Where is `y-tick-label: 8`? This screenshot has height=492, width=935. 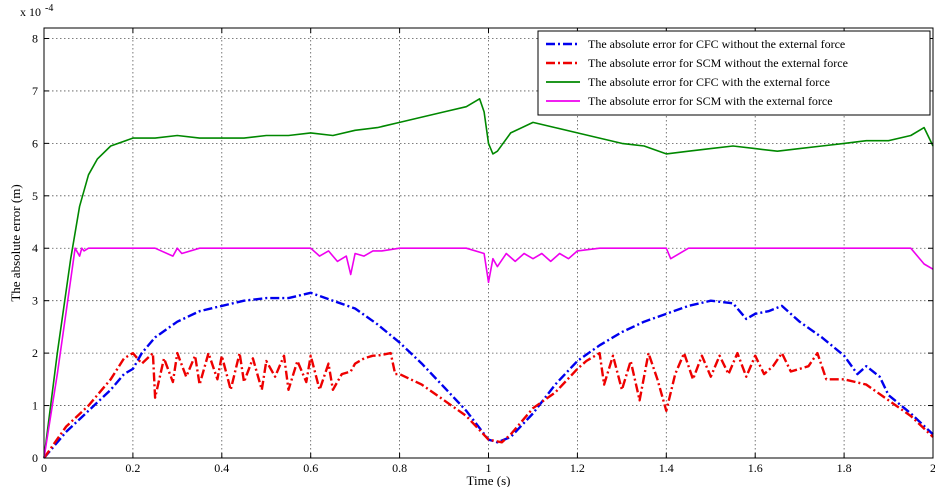
y-tick-label: 8 is located at coordinates (35, 38).